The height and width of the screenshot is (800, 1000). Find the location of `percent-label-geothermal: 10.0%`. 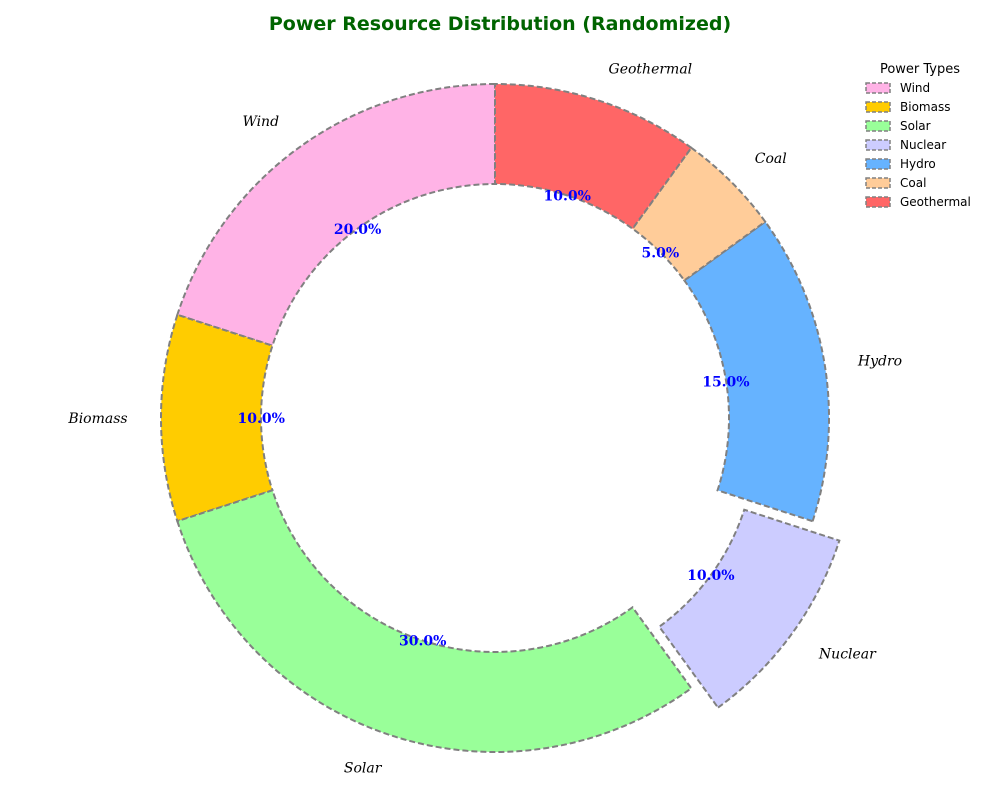

percent-label-geothermal: 10.0% is located at coordinates (567, 197).